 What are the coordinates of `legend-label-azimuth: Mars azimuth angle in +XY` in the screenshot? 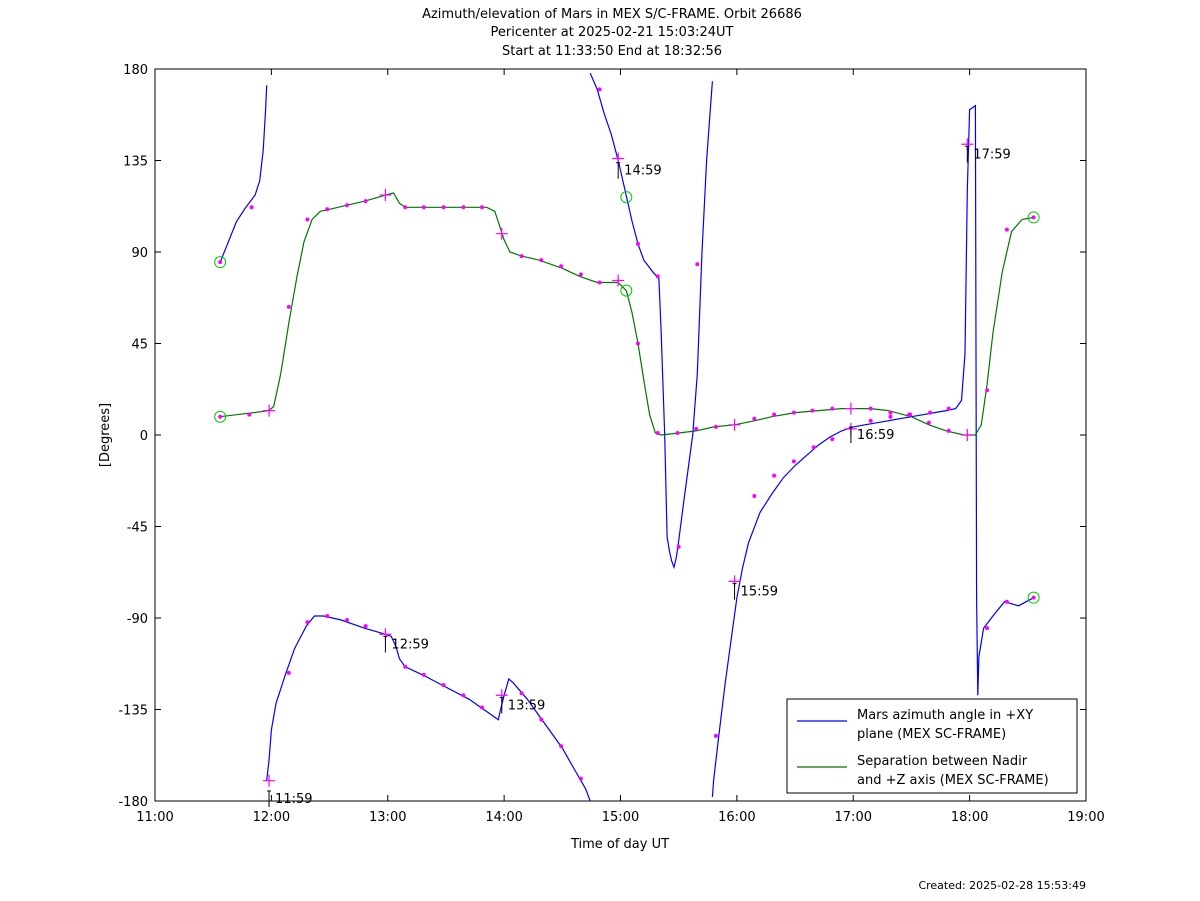 It's located at (945, 715).